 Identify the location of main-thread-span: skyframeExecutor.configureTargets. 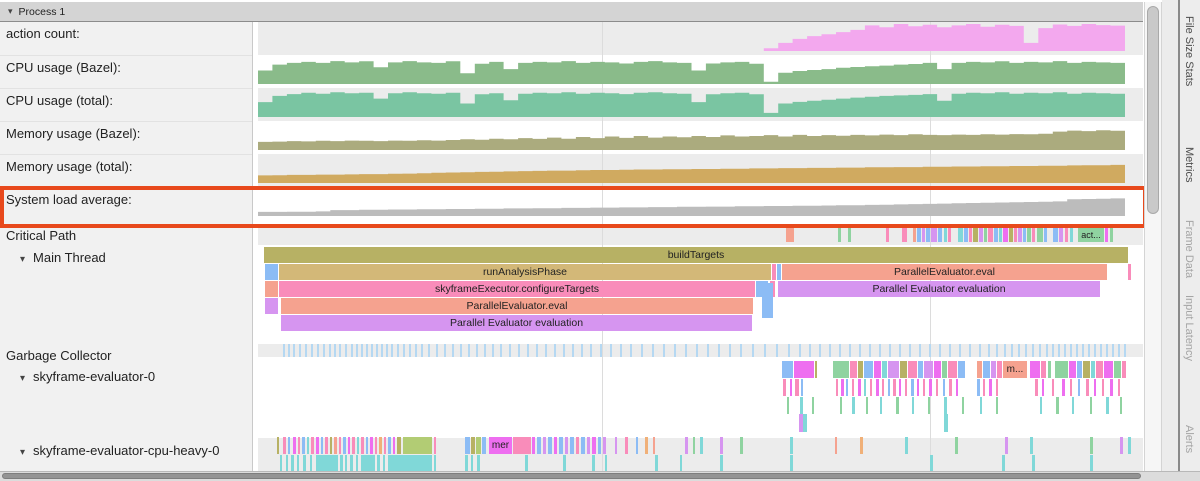
(517, 289).